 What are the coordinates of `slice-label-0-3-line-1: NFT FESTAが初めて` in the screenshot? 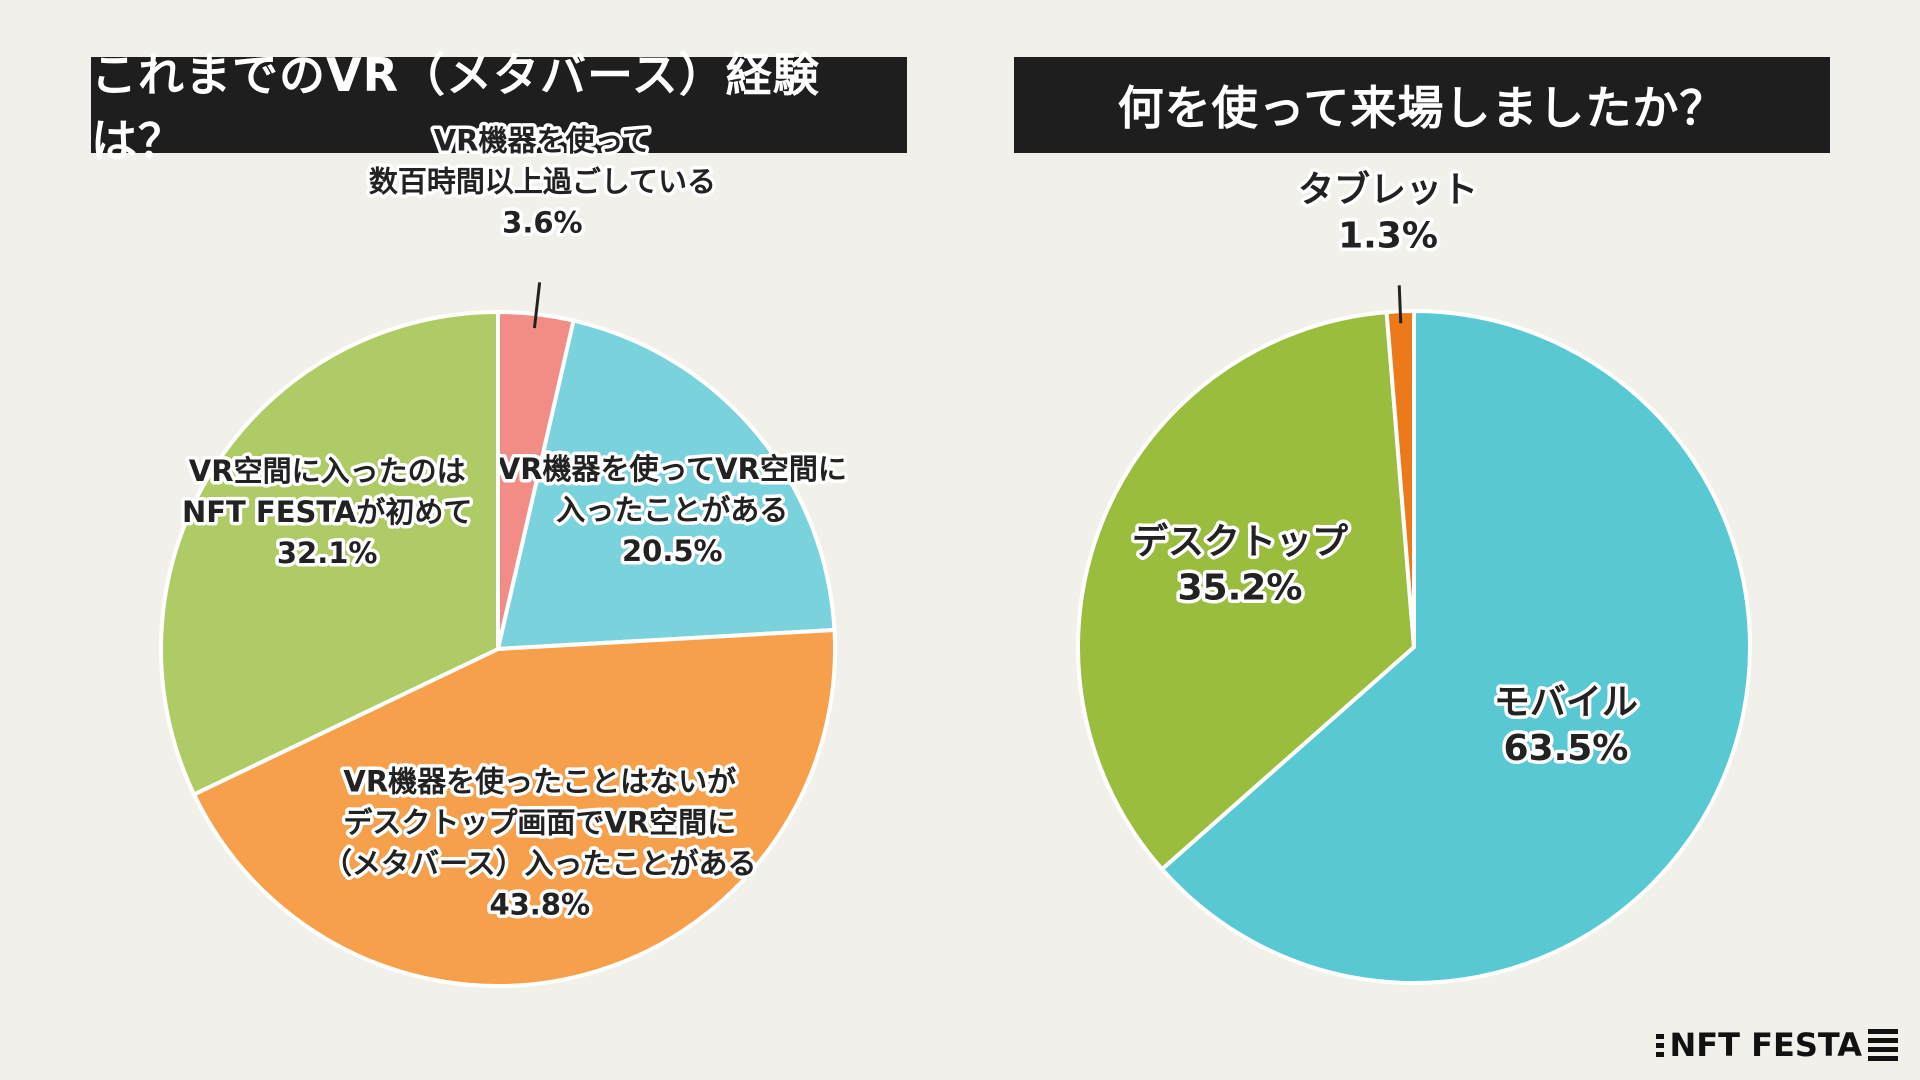 It's located at (327, 512).